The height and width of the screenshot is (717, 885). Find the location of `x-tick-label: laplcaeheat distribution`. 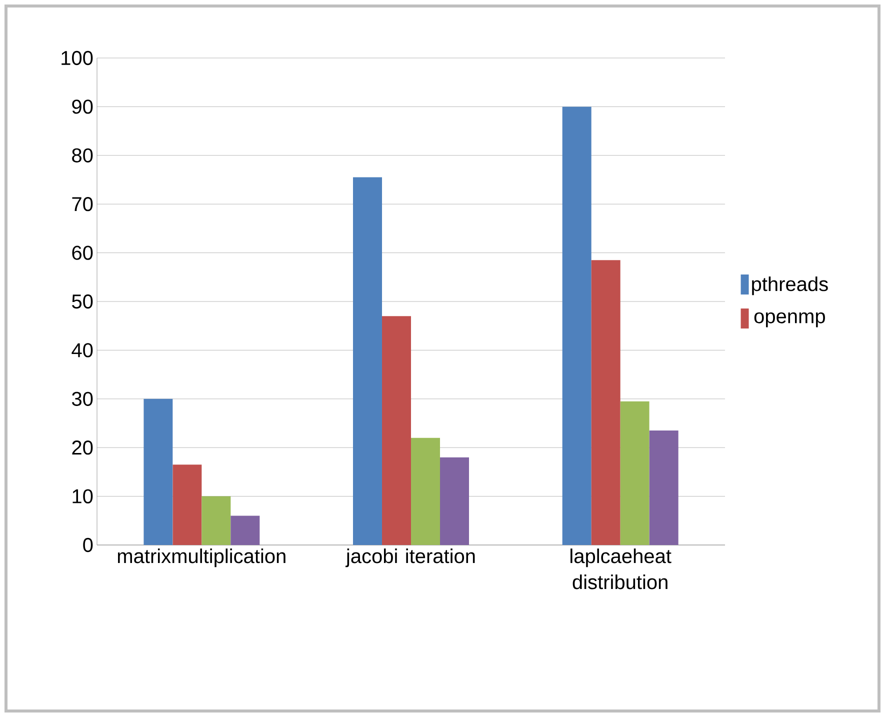

x-tick-label: laplcaeheat distribution is located at coordinates (621, 569).